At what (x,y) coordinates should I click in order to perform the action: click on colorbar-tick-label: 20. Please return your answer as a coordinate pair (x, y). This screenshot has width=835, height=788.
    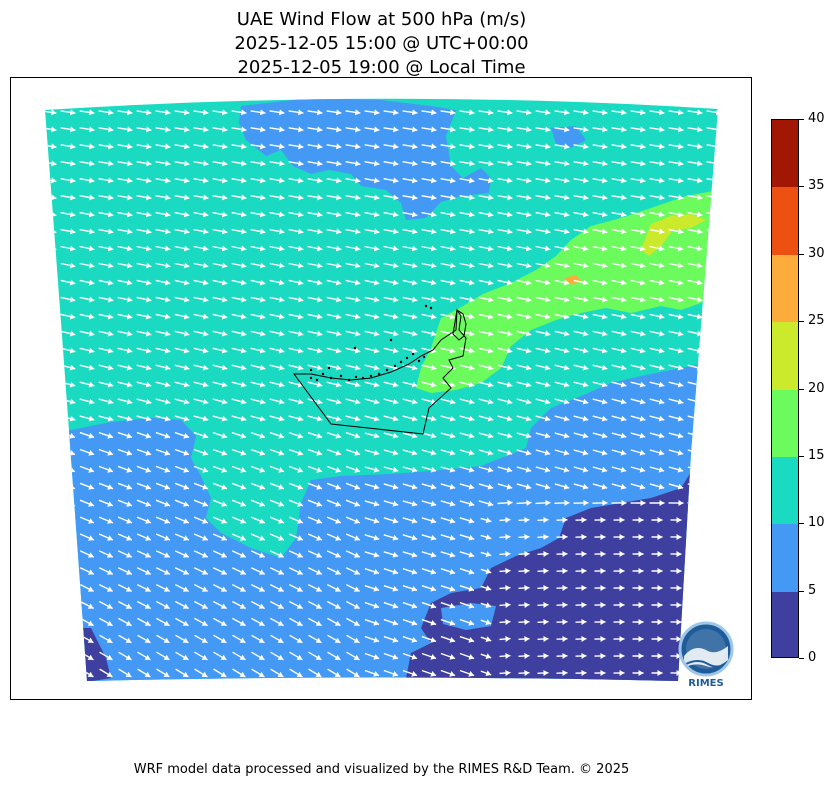
    Looking at the image, I should click on (816, 388).